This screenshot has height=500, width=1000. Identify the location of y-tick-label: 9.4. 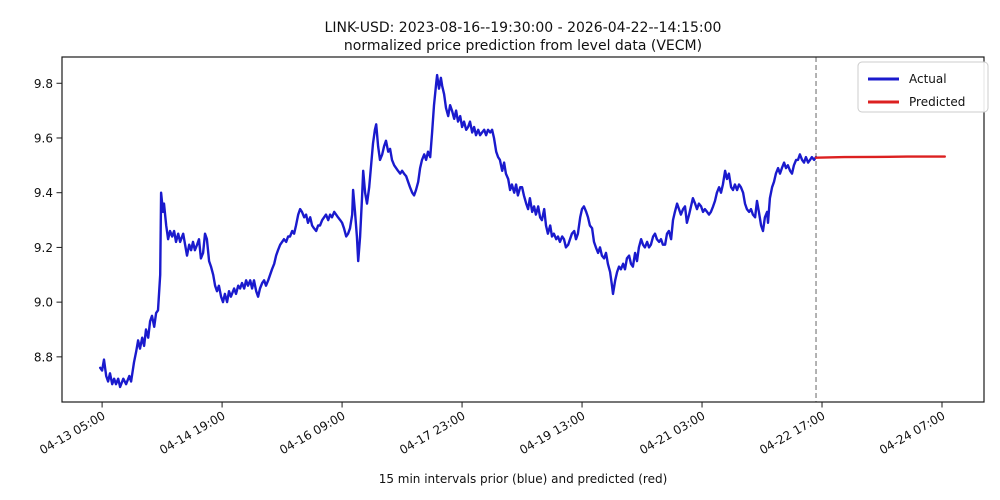
(43, 193).